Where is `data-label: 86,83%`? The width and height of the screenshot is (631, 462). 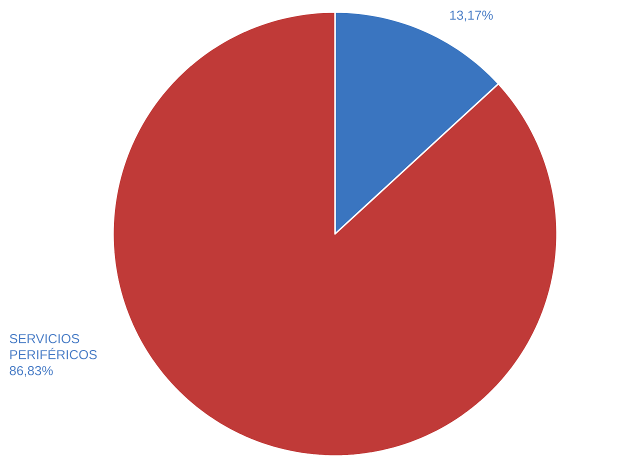
data-label: 86,83% is located at coordinates (31, 371).